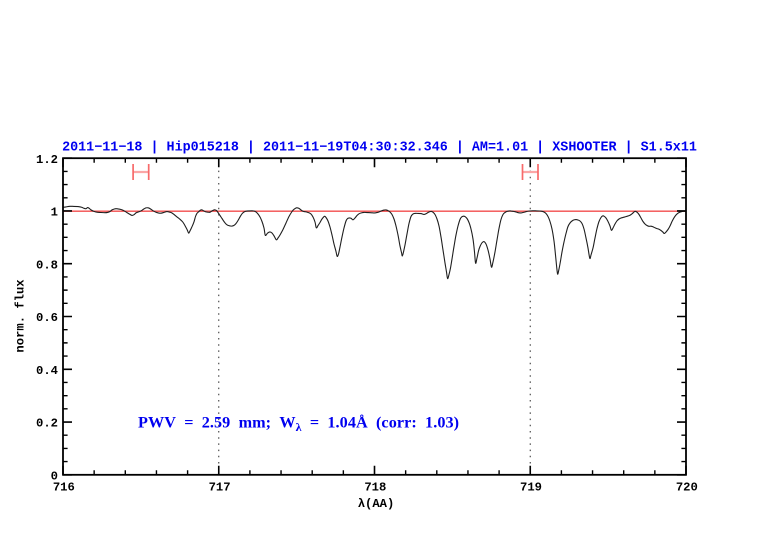  What do you see at coordinates (47, 424) in the screenshot?
I see `svg-text: 0.2` at bounding box center [47, 424].